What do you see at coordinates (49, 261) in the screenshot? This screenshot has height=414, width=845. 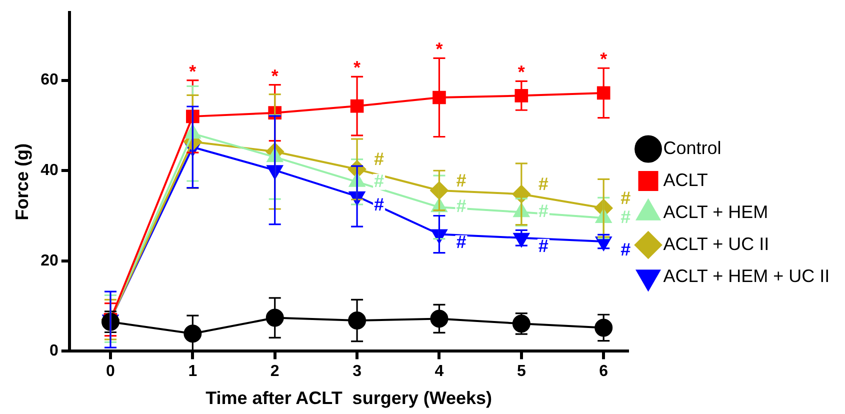 I see `y-tick-label: 20` at bounding box center [49, 261].